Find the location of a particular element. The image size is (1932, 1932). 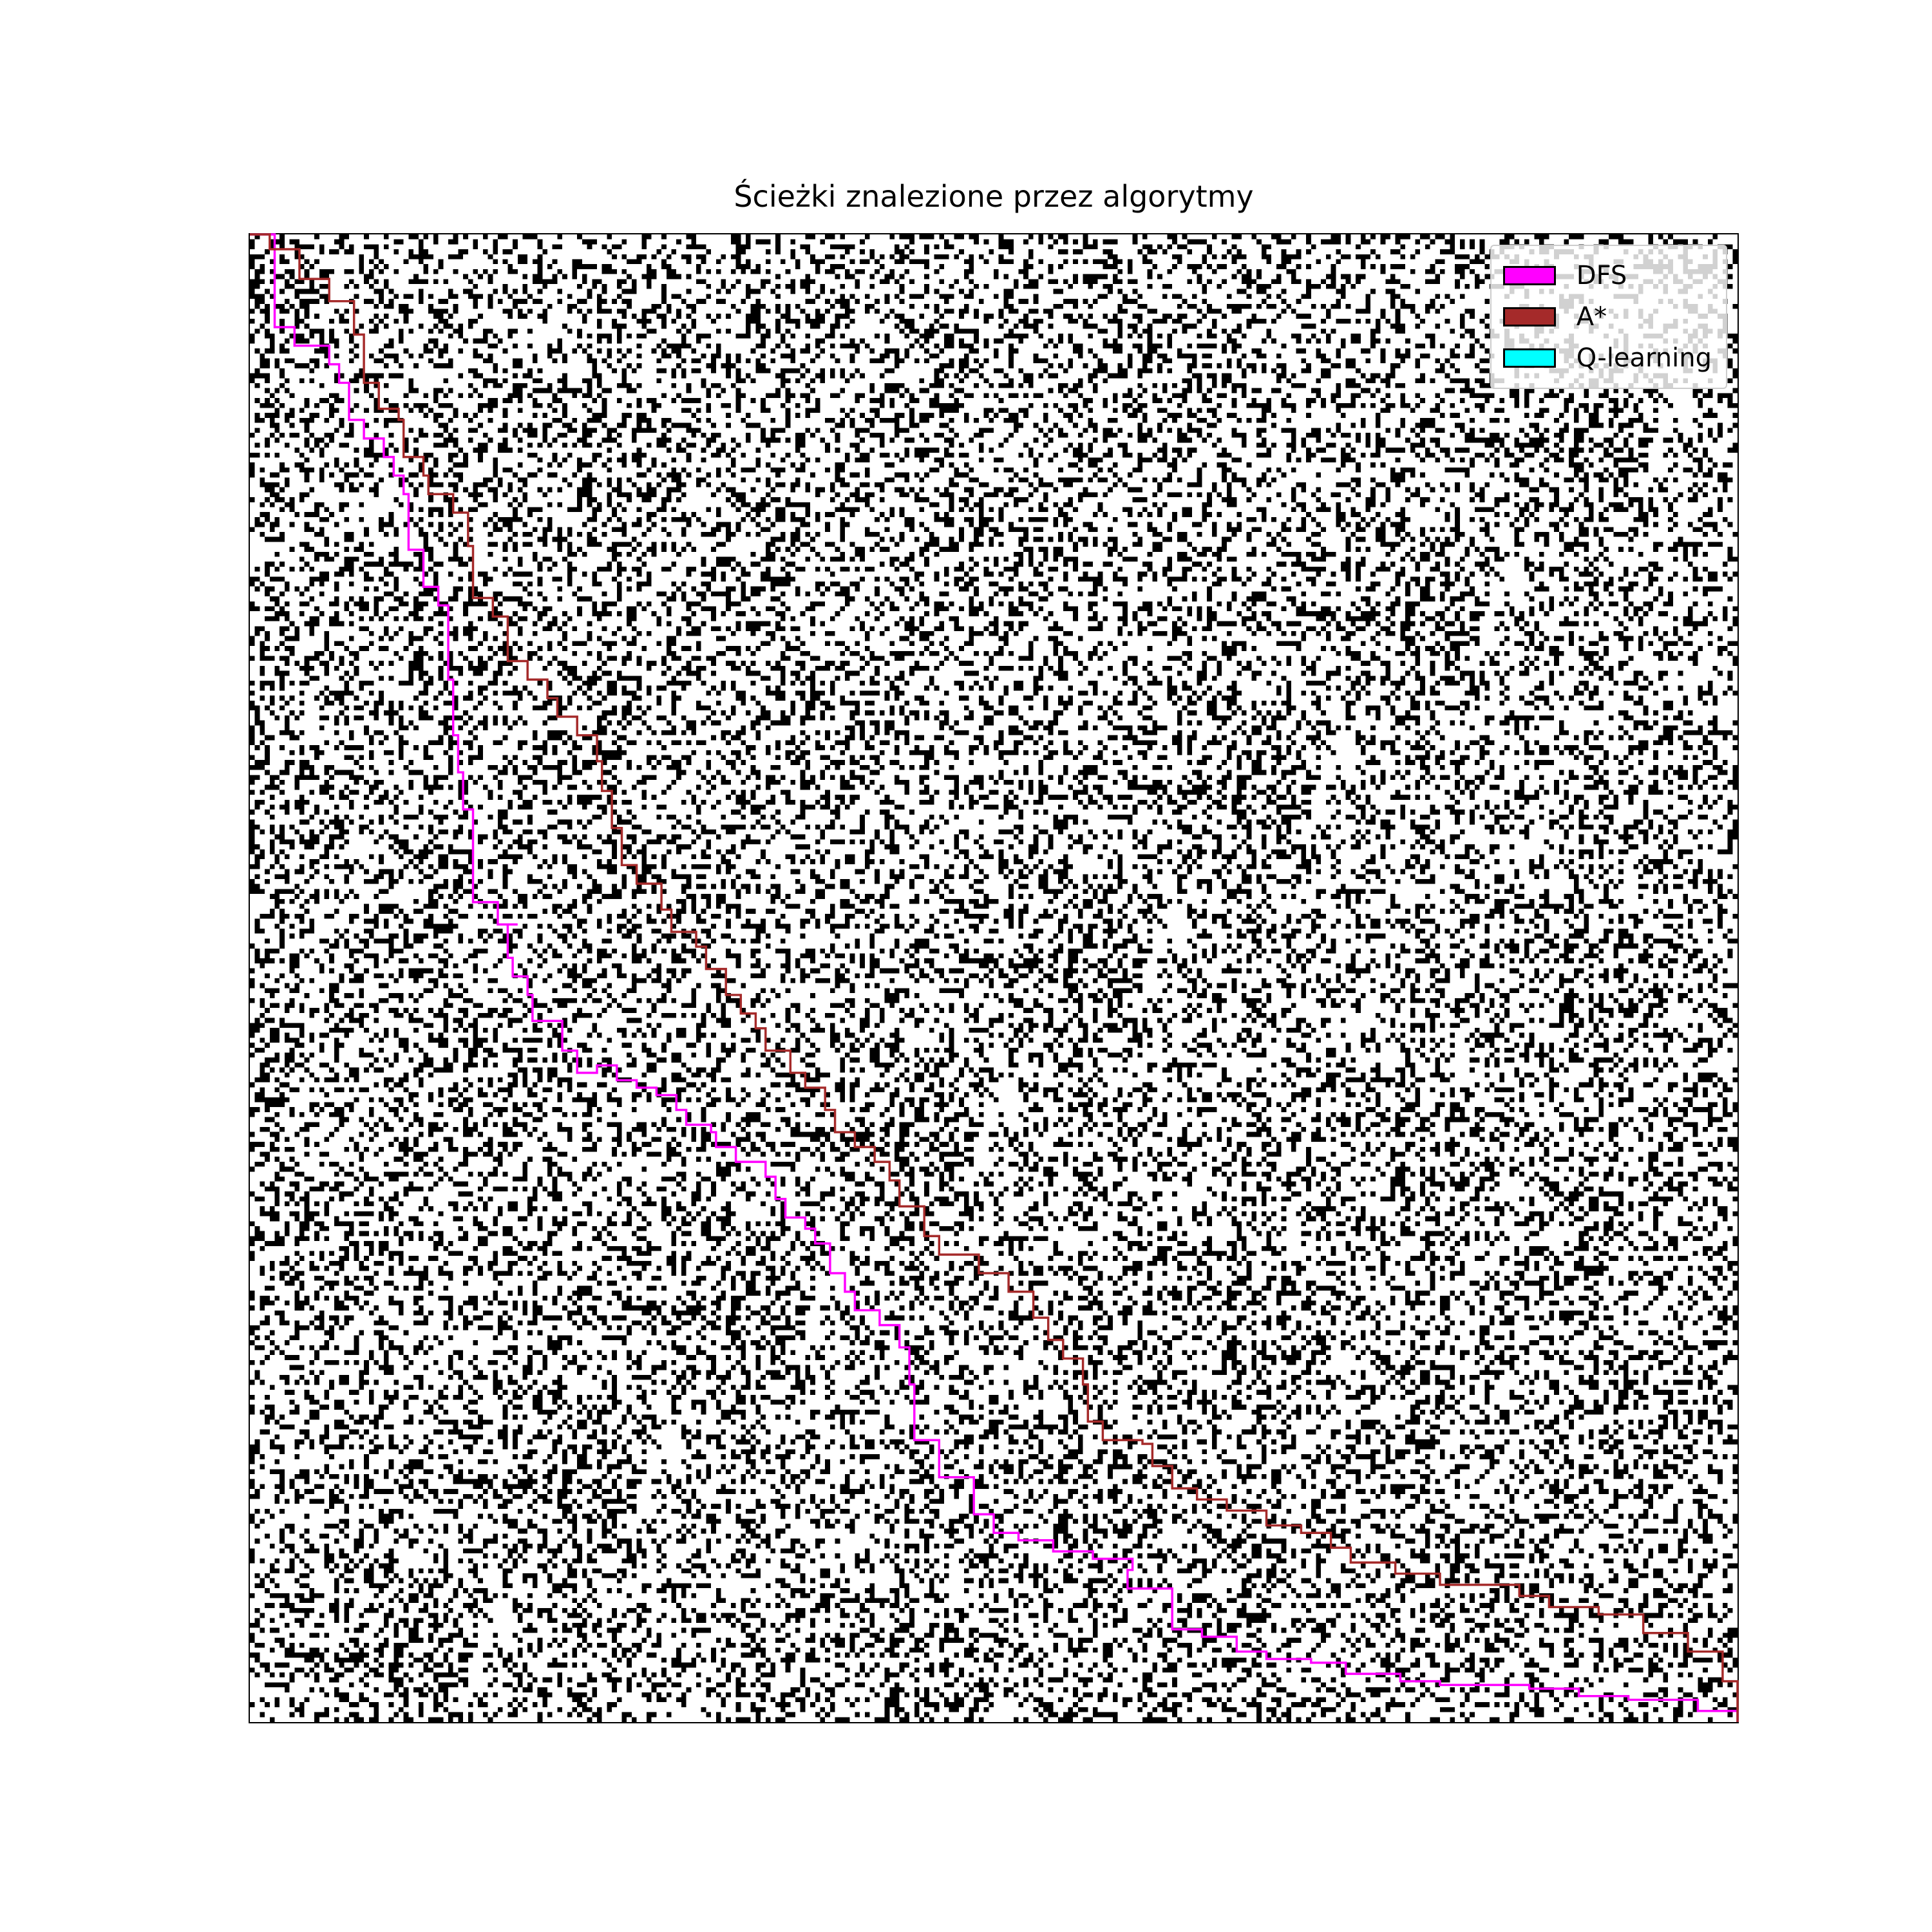

legend-entry-qlearning: Q-learning is located at coordinates (1607, 358).